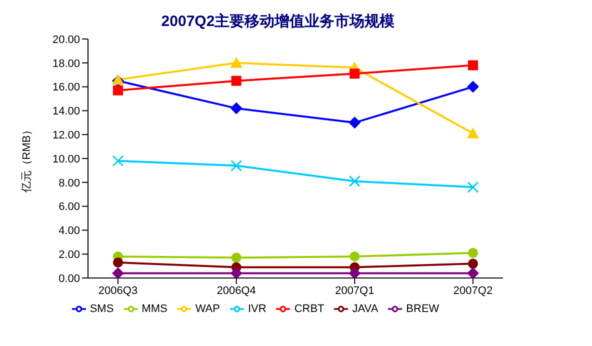 The image size is (592, 346). Describe the element at coordinates (66, 64) in the screenshot. I see `y-tick-label: 18.00` at that location.